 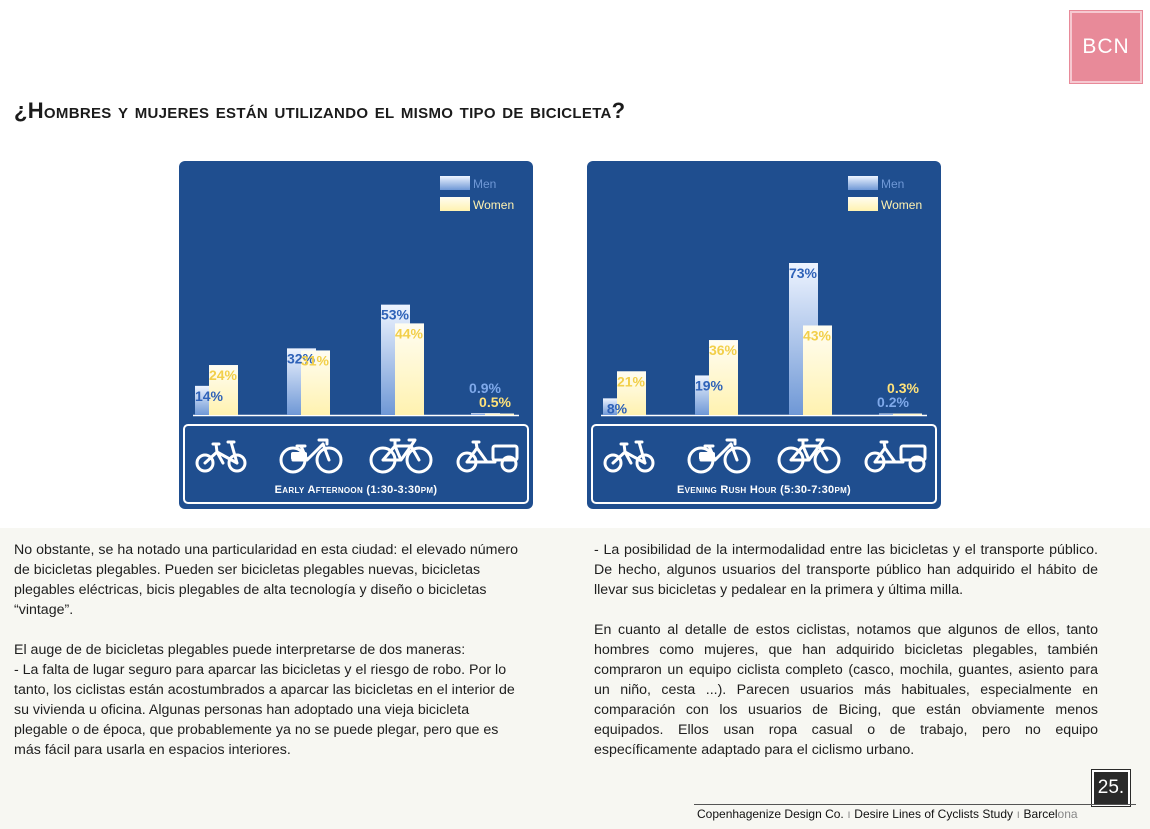 What do you see at coordinates (903, 388) in the screenshot?
I see `data-label-women: 0.3%` at bounding box center [903, 388].